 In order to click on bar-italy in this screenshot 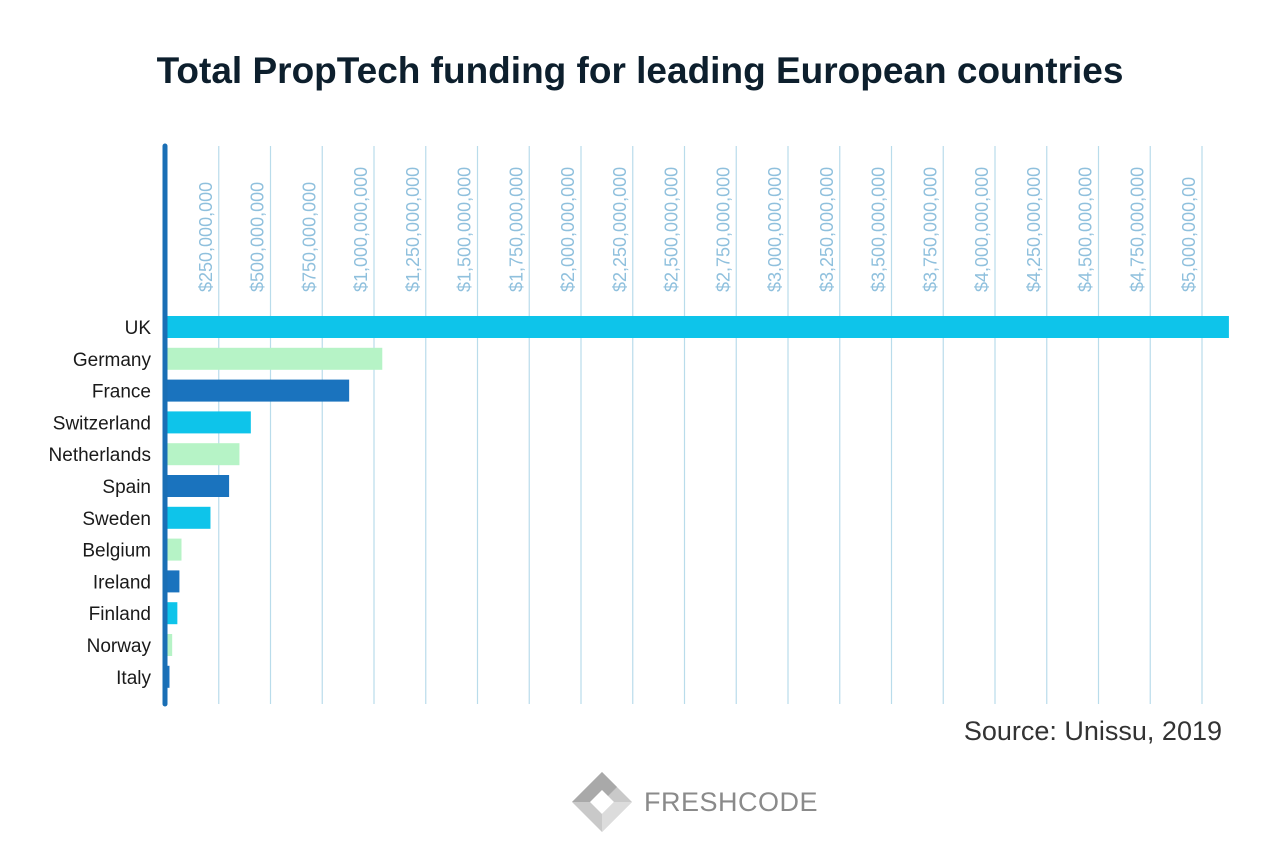, I will do `click(168, 676)`.